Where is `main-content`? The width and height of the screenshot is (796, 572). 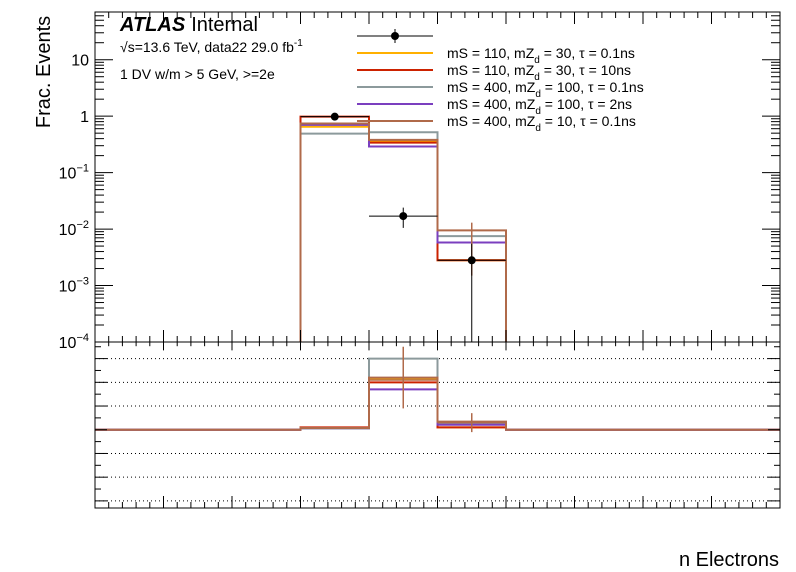 main-content is located at coordinates (403, 227).